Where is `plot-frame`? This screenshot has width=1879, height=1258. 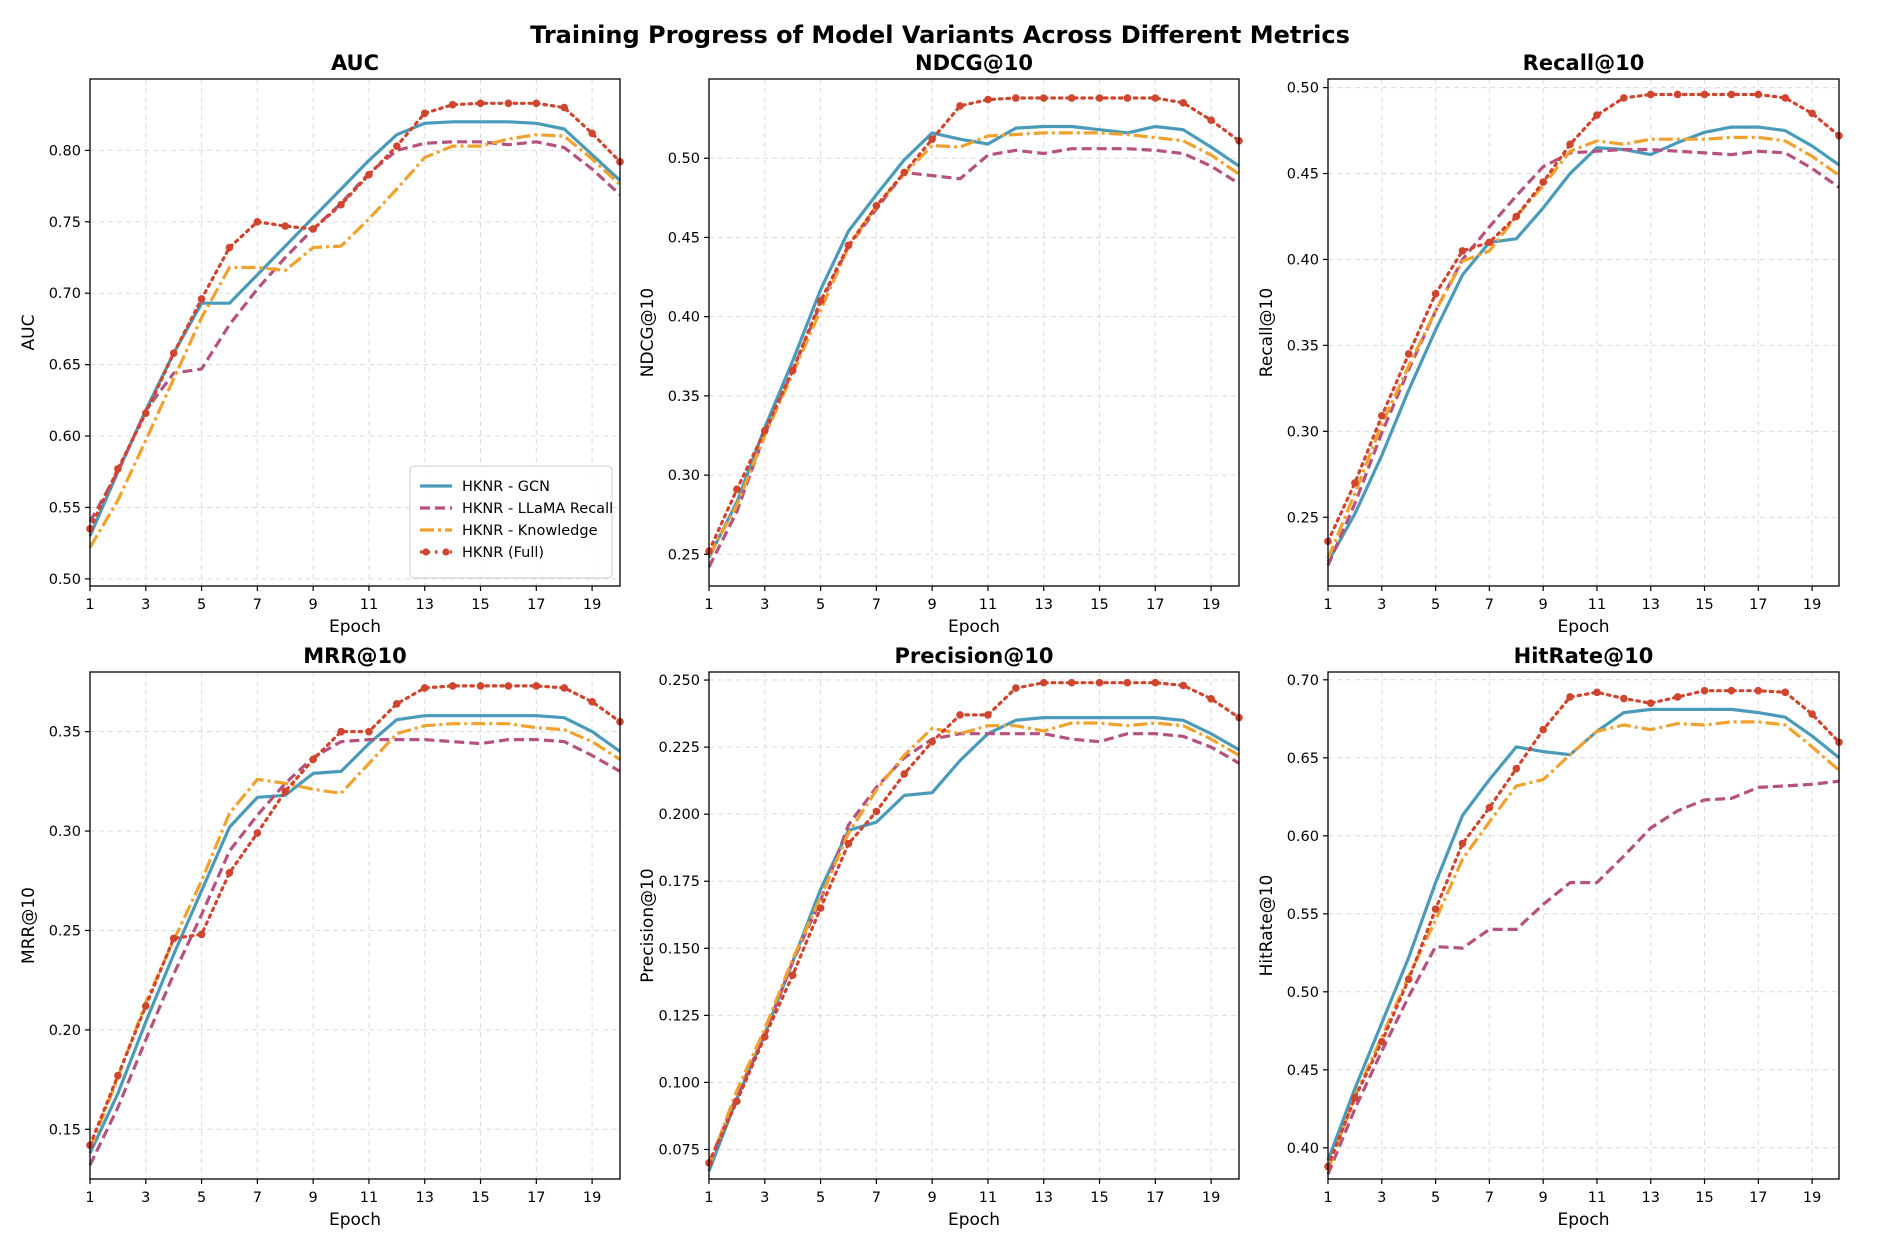
plot-frame is located at coordinates (1583, 925).